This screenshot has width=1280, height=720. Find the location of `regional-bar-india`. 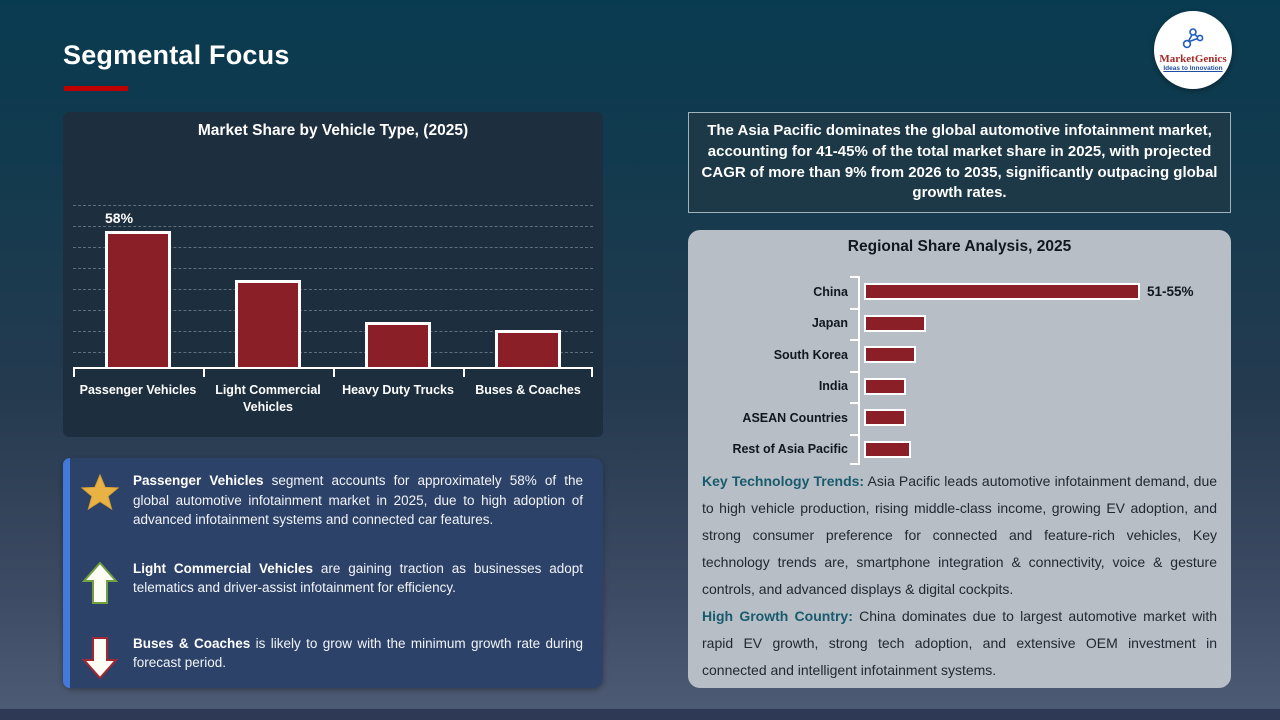

regional-bar-india is located at coordinates (885, 386).